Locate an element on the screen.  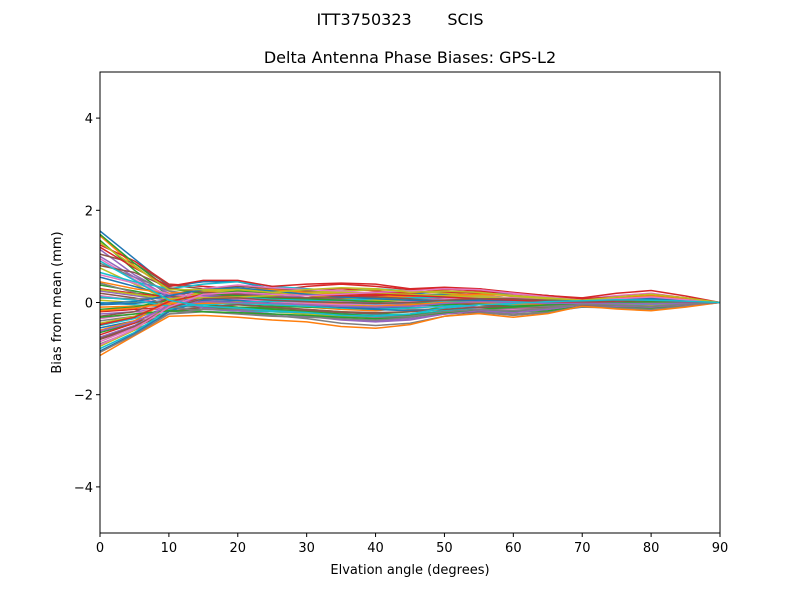
figure-suptitle: ITT3750323 SCIS is located at coordinates (400, 19).